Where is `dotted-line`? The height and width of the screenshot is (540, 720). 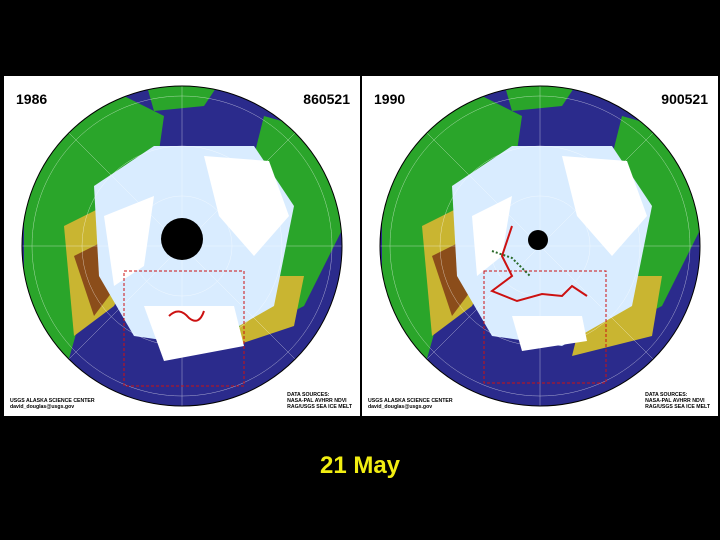 dotted-line is located at coordinates (511, 263).